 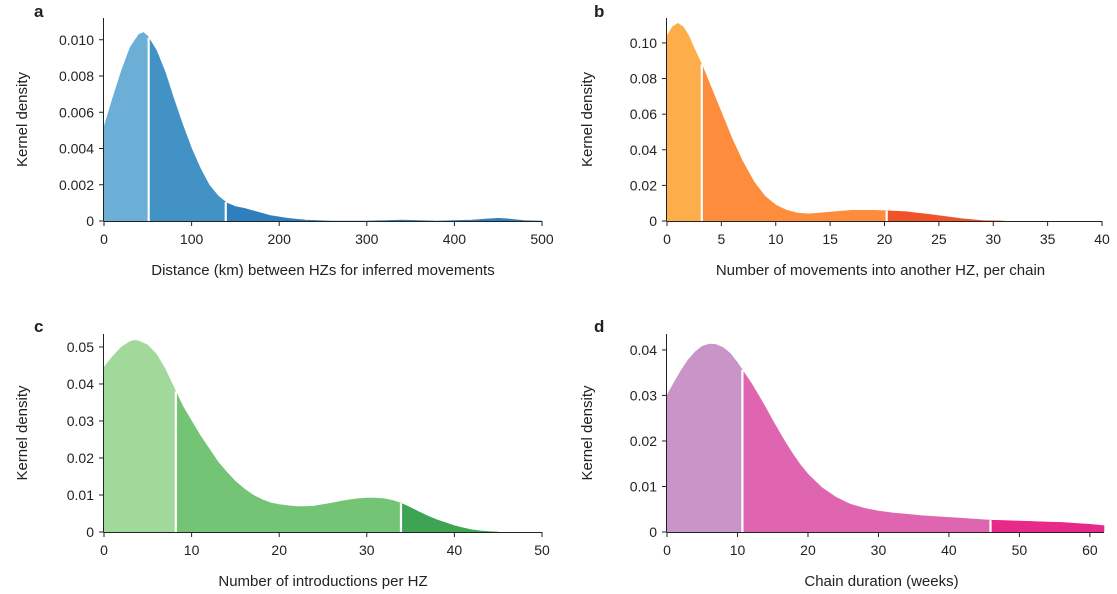 I want to click on x-tick-label: 35, so click(x=1048, y=239).